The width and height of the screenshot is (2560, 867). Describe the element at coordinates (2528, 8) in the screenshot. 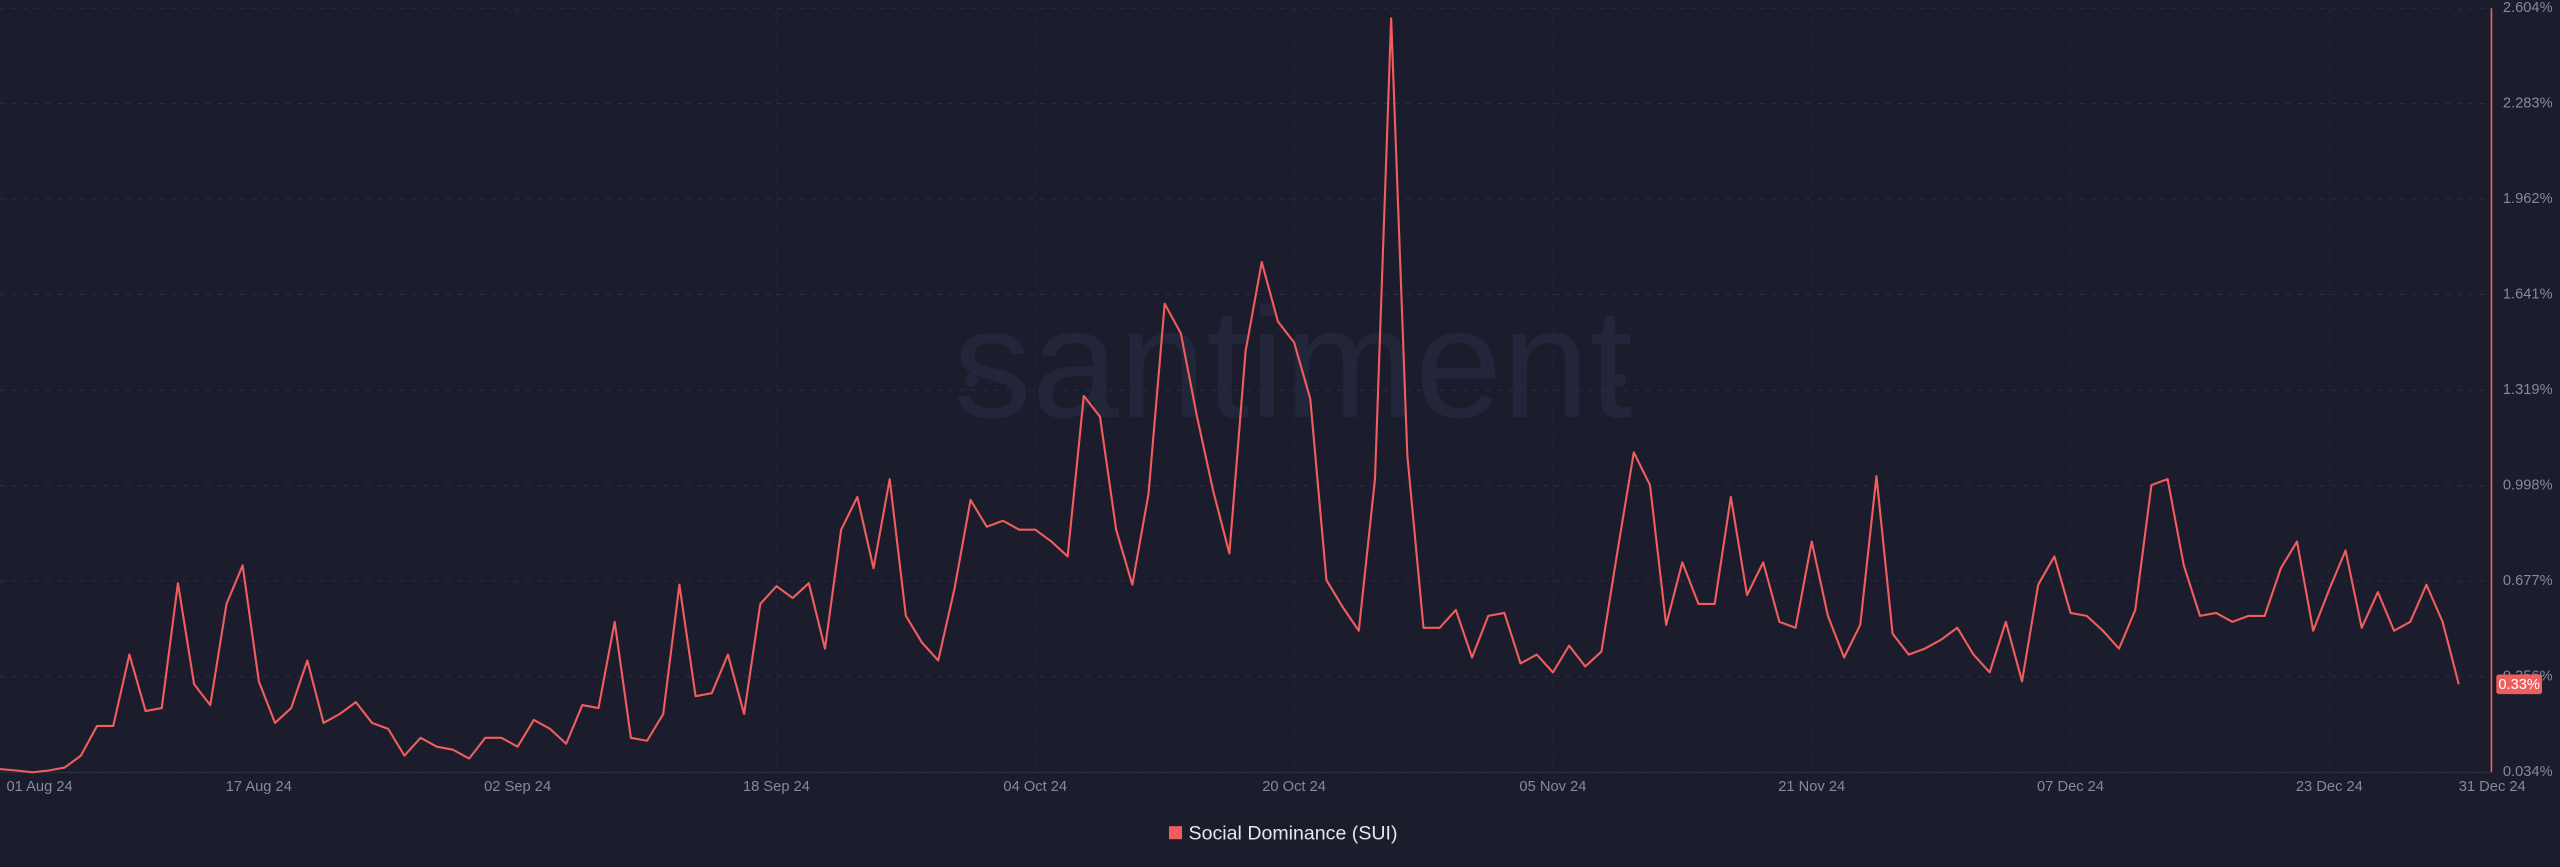

I see `y-tick-label: 2.604%` at that location.